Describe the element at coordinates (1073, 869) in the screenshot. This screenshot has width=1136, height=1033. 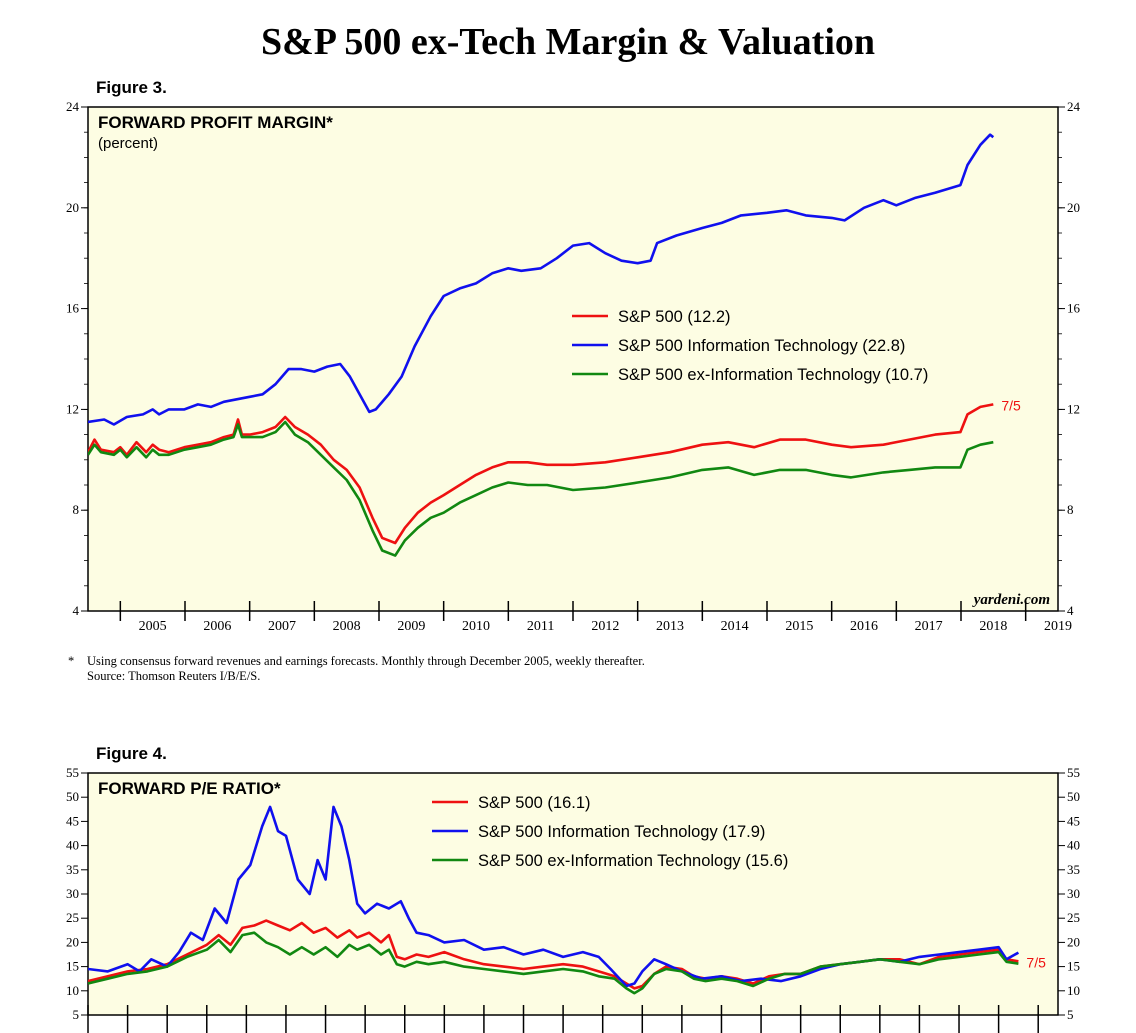
I see `y-tick-label-right: 35` at that location.